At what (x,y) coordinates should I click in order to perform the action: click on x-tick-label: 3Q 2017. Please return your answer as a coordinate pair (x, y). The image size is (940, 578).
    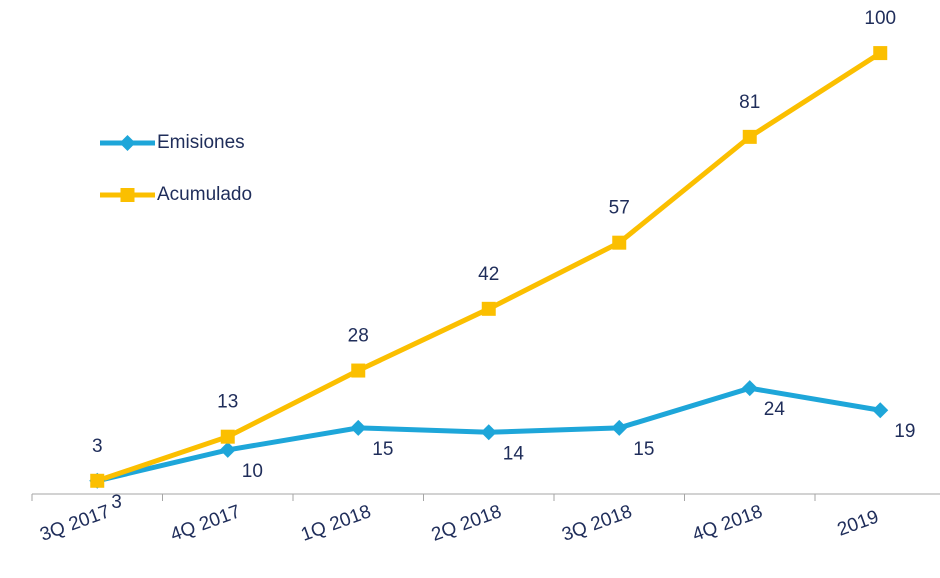
    Looking at the image, I should click on (75, 523).